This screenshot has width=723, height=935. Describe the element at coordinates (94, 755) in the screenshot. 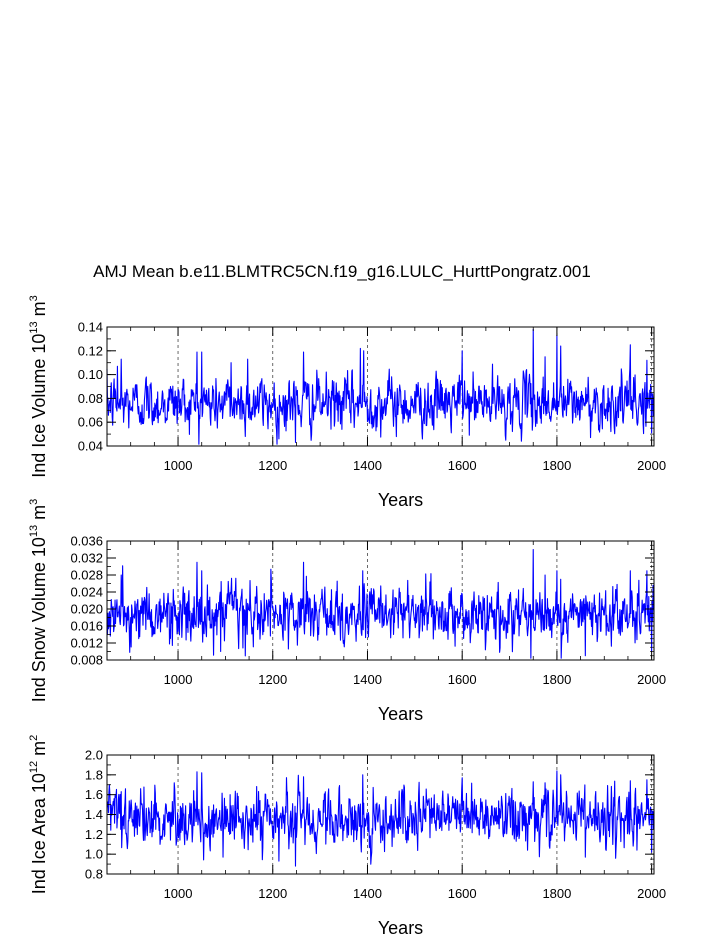

I see `ytick-label: 2.0` at that location.